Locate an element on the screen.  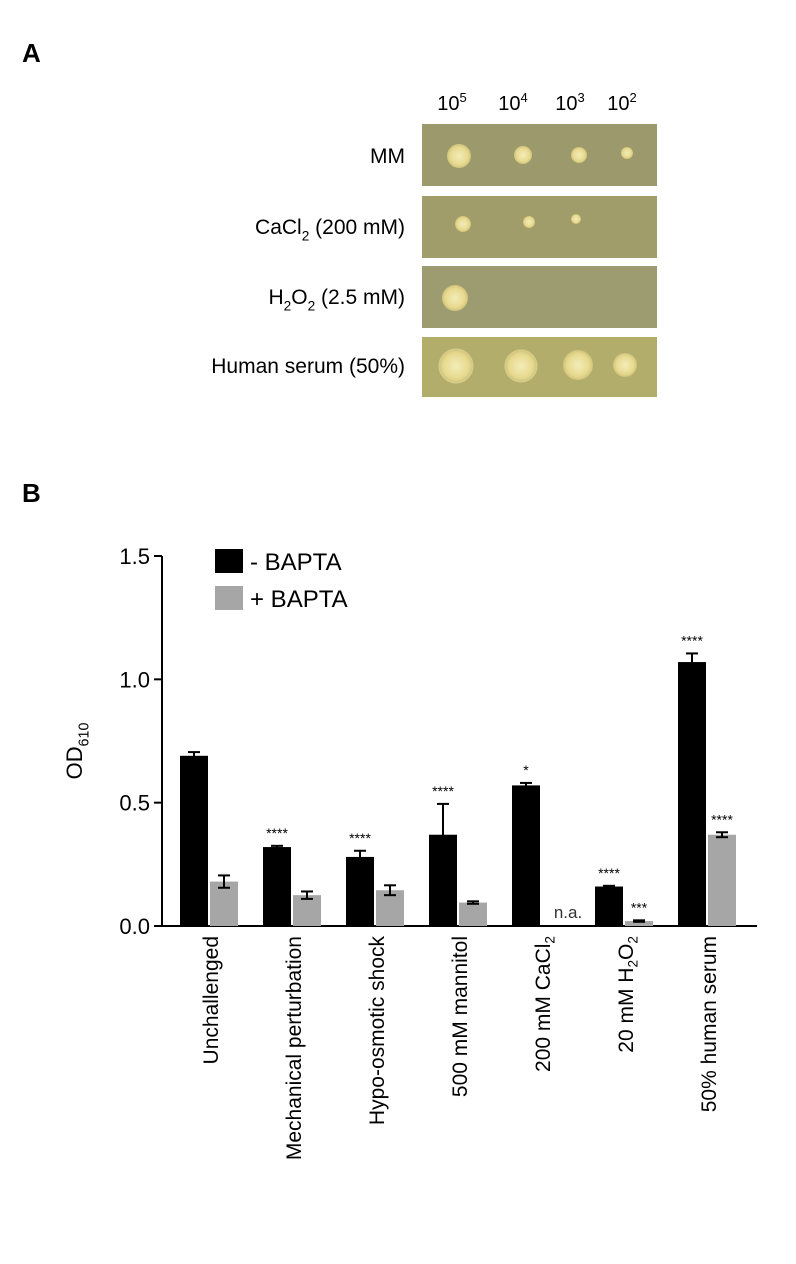
y-axis-label: OD610 is located at coordinates (77, 751).